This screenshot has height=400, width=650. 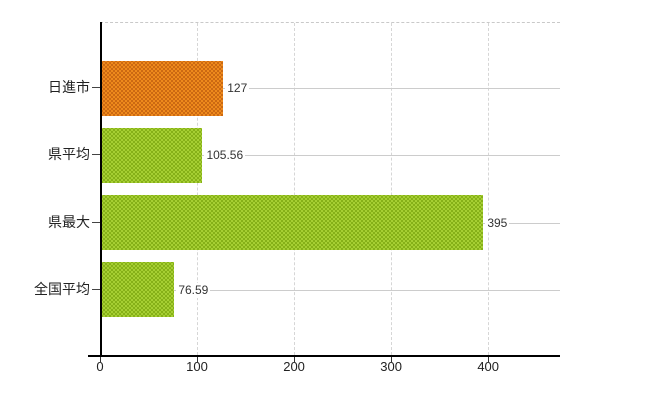 I want to click on bar-県平均, so click(x=151, y=155).